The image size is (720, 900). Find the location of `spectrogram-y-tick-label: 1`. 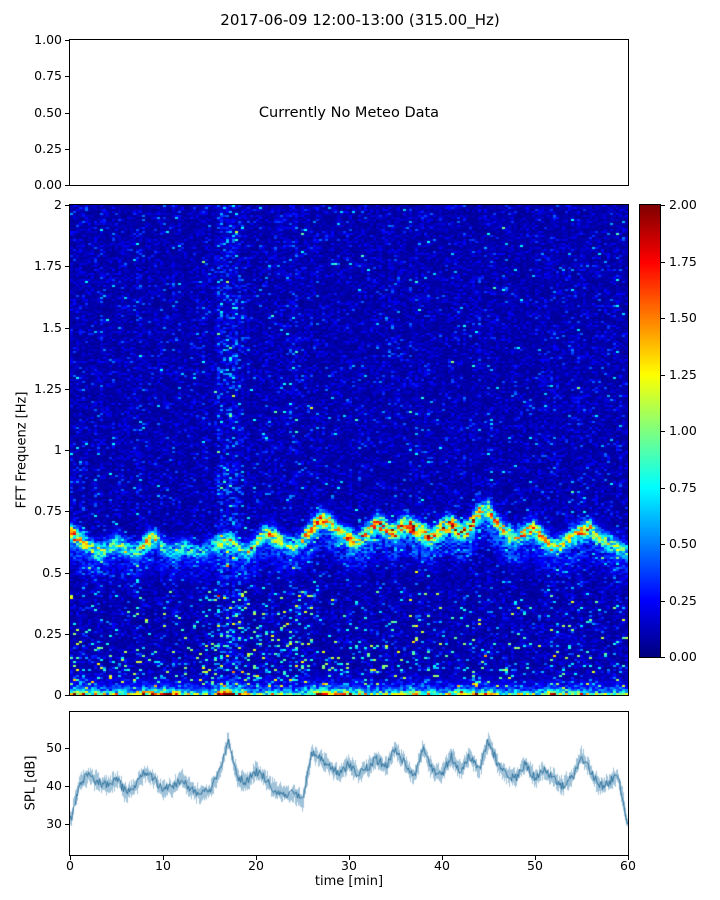

spectrogram-y-tick-label: 1 is located at coordinates (58, 449).